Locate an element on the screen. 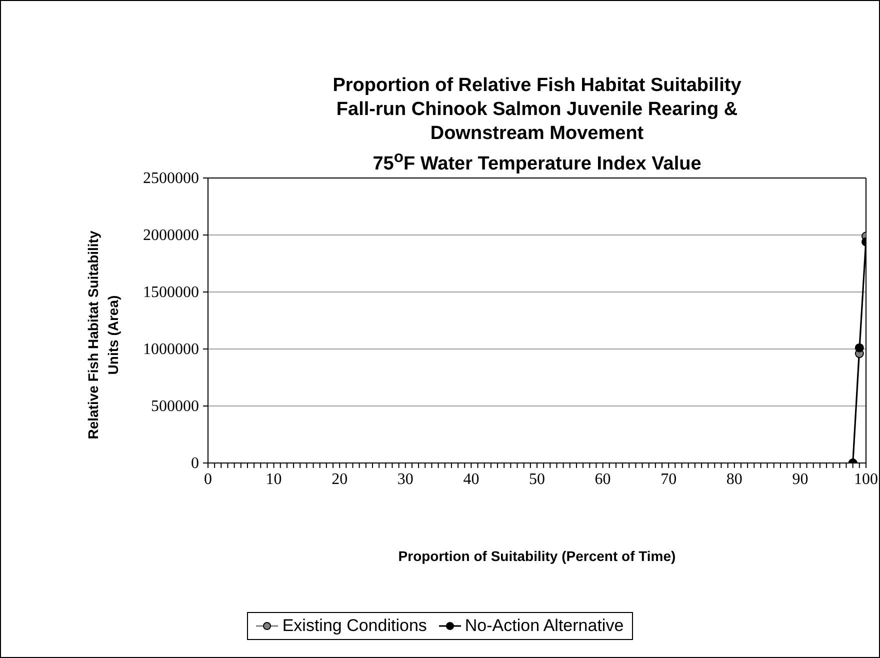 The height and width of the screenshot is (658, 880). x-tick-label: 0 is located at coordinates (208, 479).